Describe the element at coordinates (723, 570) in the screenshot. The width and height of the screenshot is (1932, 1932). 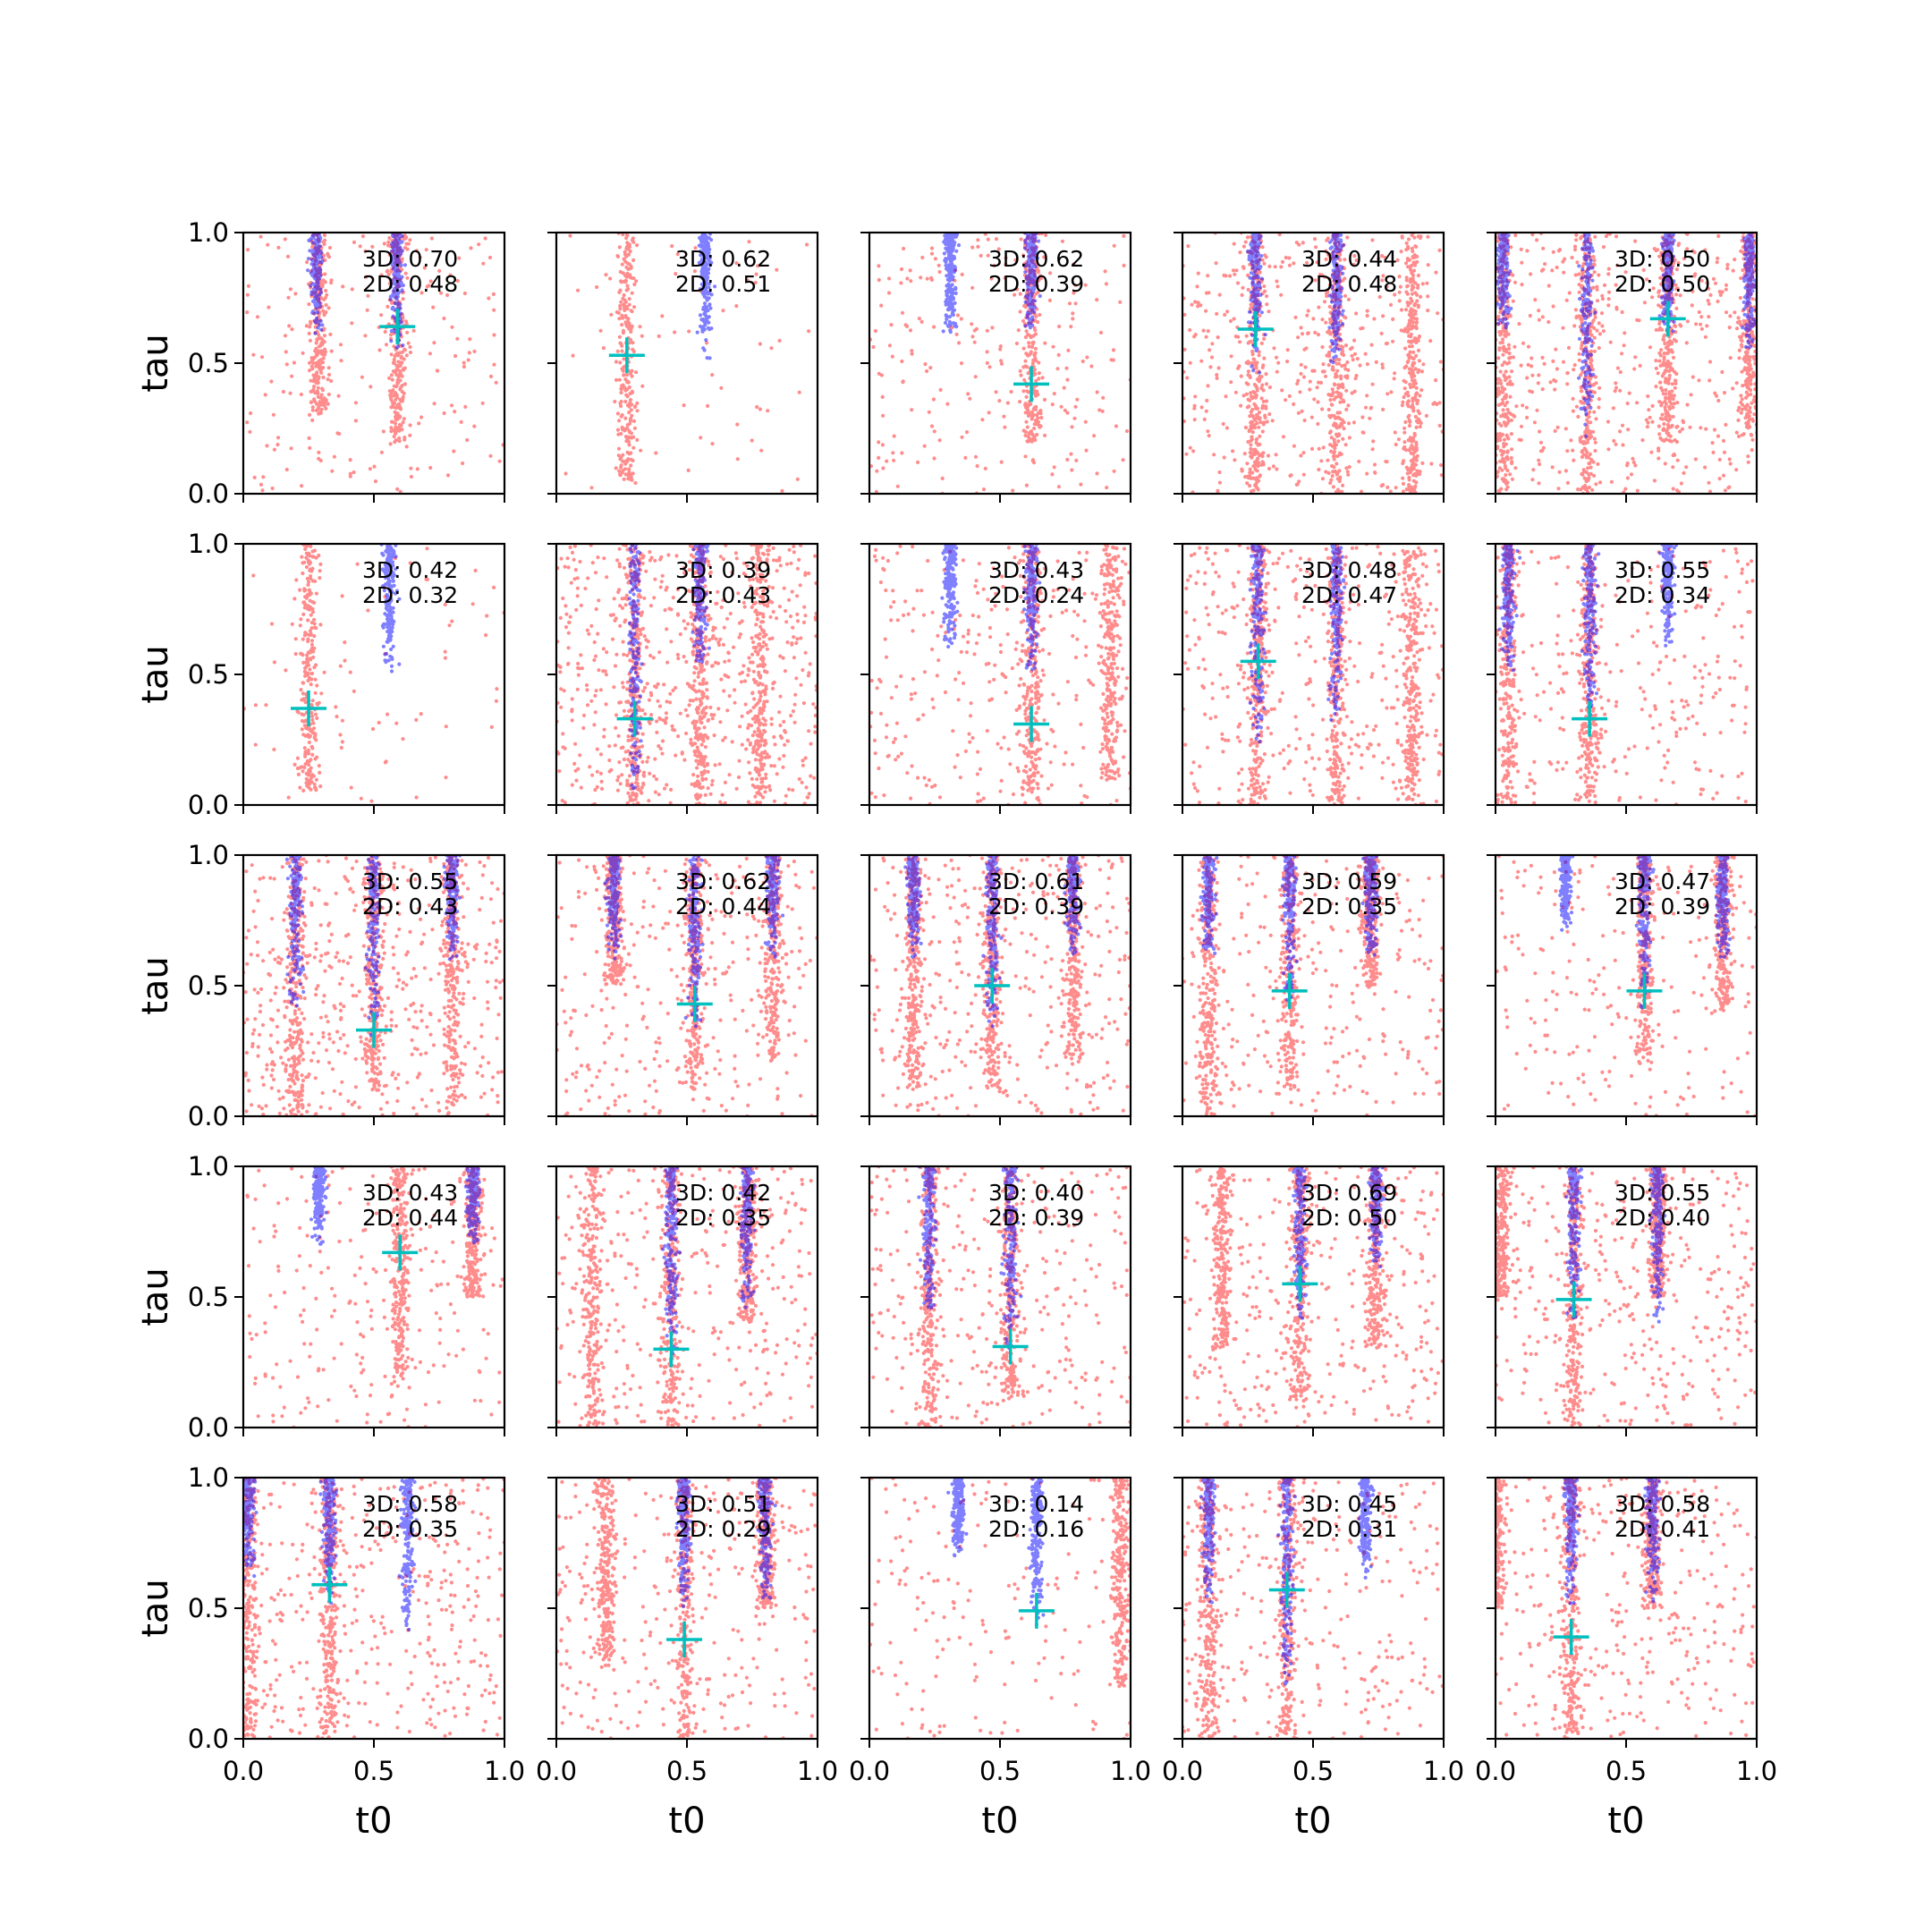
I see `metric-3d-label: 3D: 0.39` at that location.